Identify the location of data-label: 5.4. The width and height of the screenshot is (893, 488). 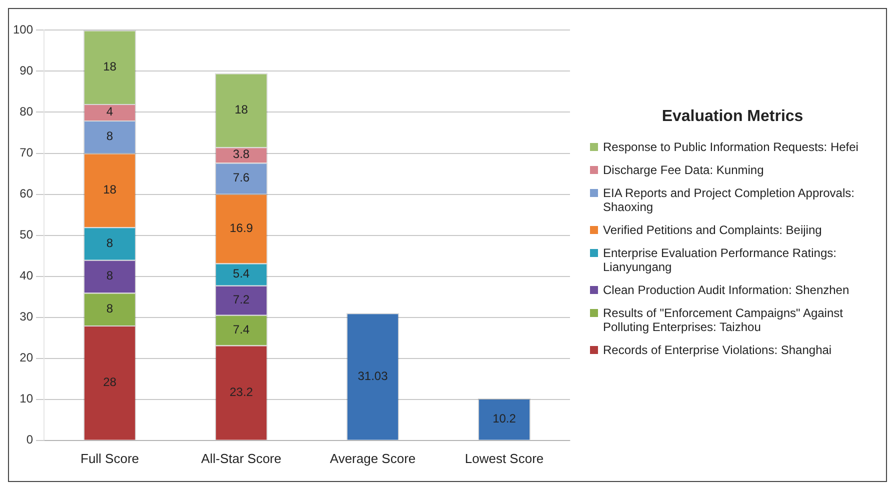
(241, 273).